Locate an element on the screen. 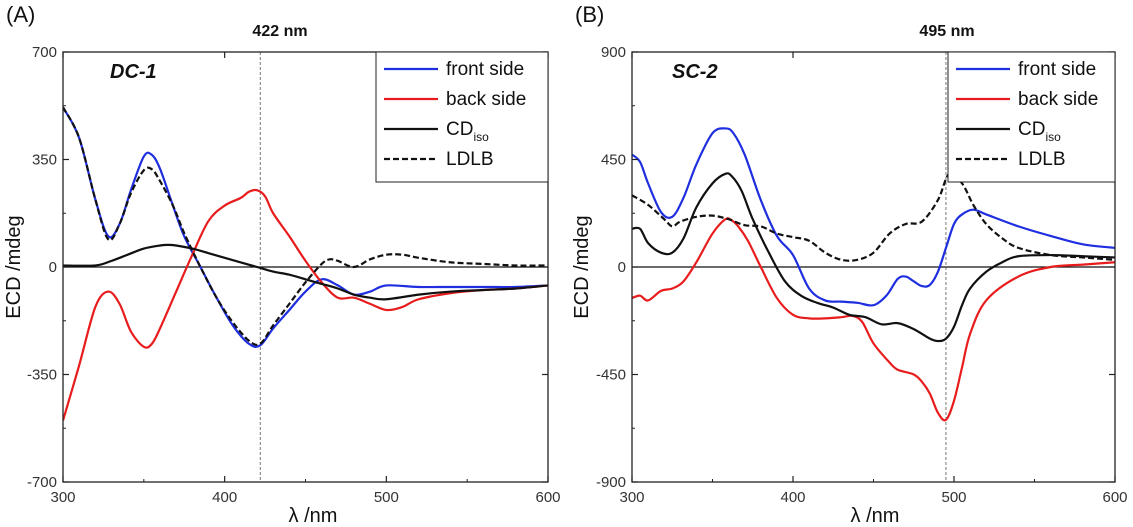 Image resolution: width=1133 pixels, height=527 pixels. y-tick-label: 900 is located at coordinates (613, 52).